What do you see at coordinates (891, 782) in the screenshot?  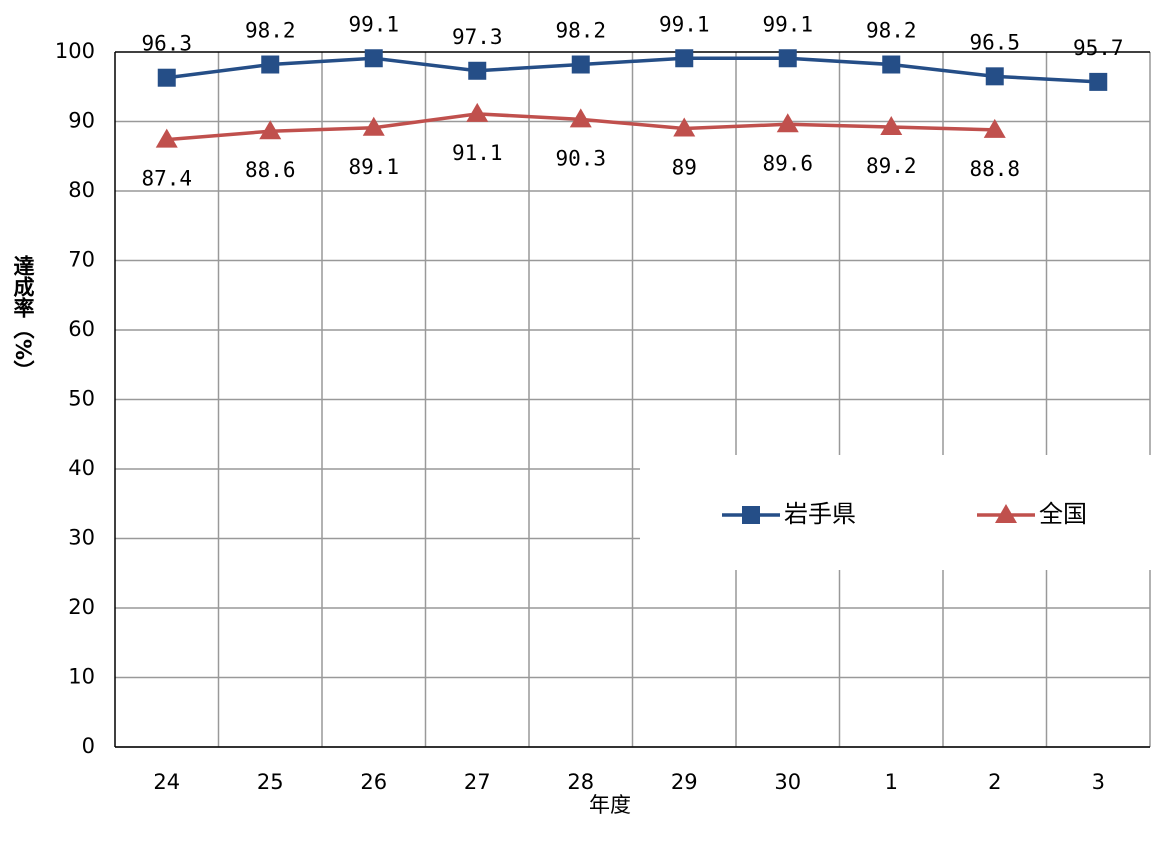 I see `x-tick-label: 1` at bounding box center [891, 782].